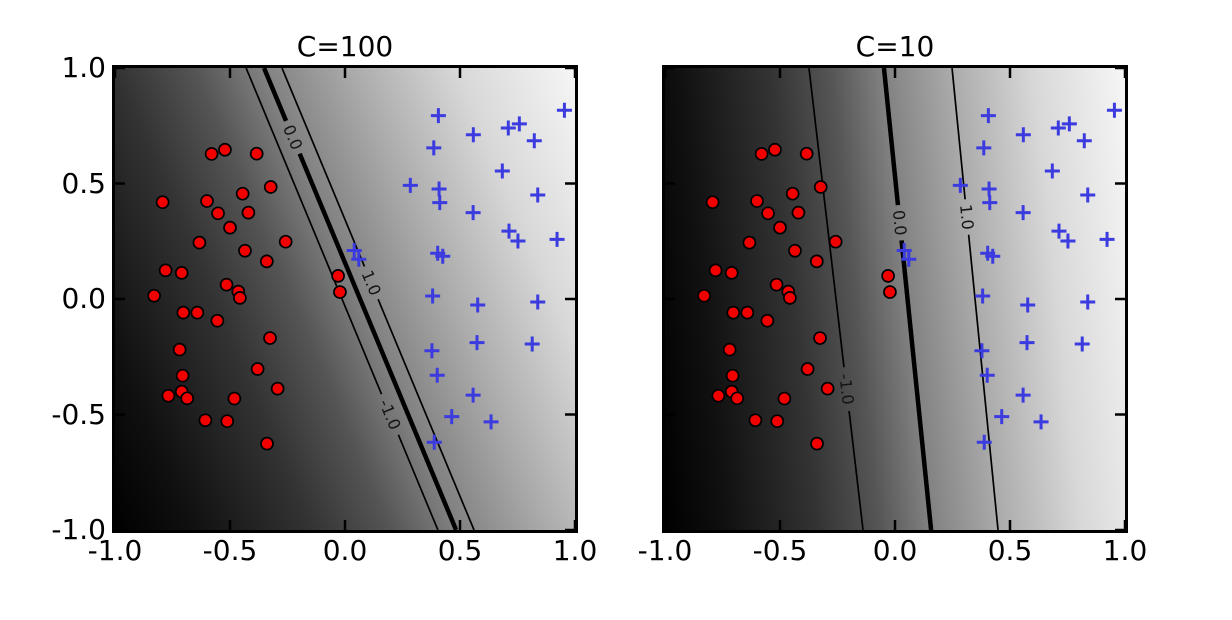  I want to click on subplot-title-c10: C=10, so click(895, 46).